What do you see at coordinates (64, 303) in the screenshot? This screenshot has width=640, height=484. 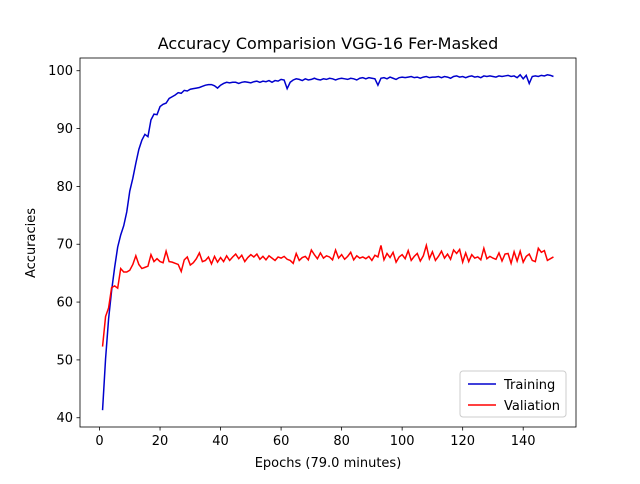 I see `y-tick-label: 60` at bounding box center [64, 303].